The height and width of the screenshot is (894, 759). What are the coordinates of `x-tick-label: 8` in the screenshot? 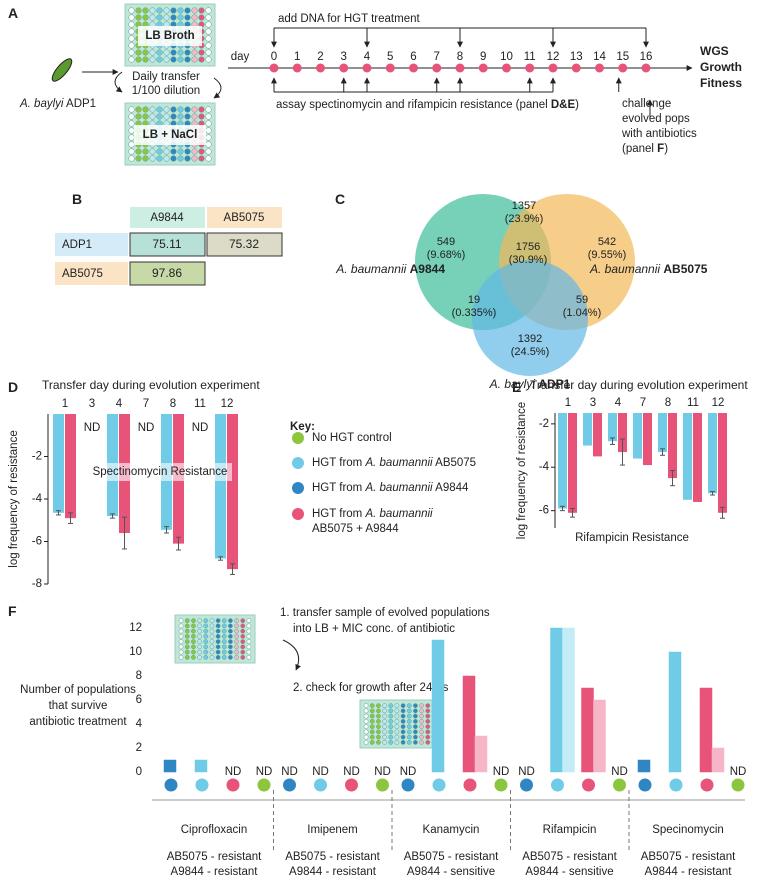 It's located at (173, 404).